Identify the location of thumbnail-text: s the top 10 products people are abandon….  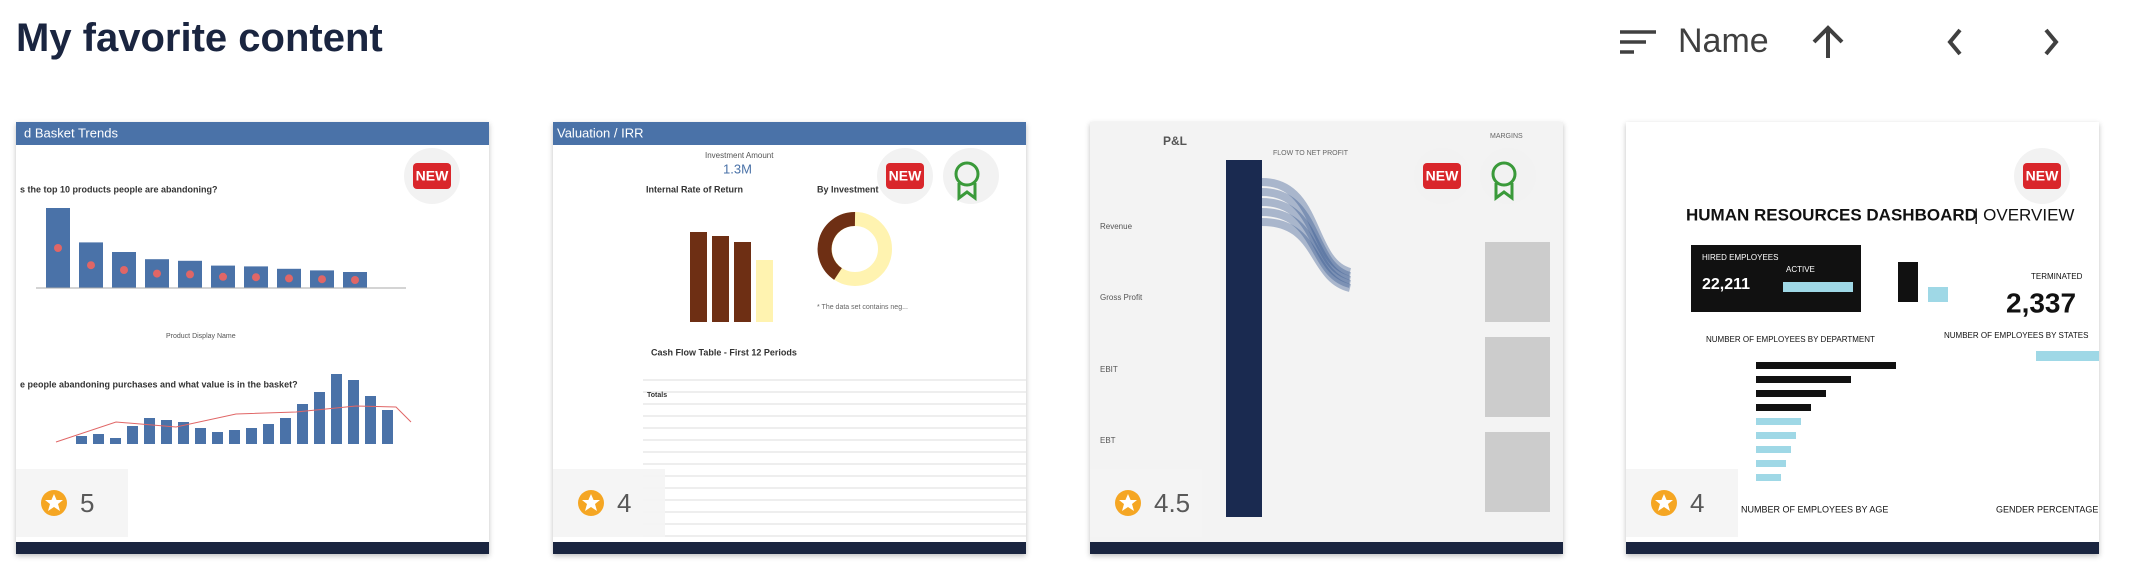
(119, 189).